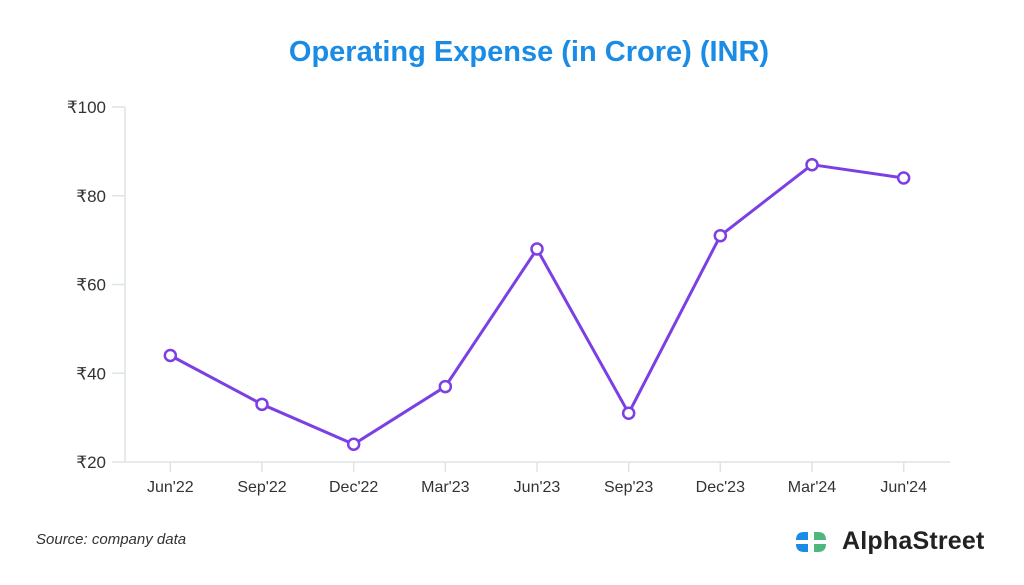 The image size is (1024, 585). I want to click on source-note: Source: company data, so click(111, 539).